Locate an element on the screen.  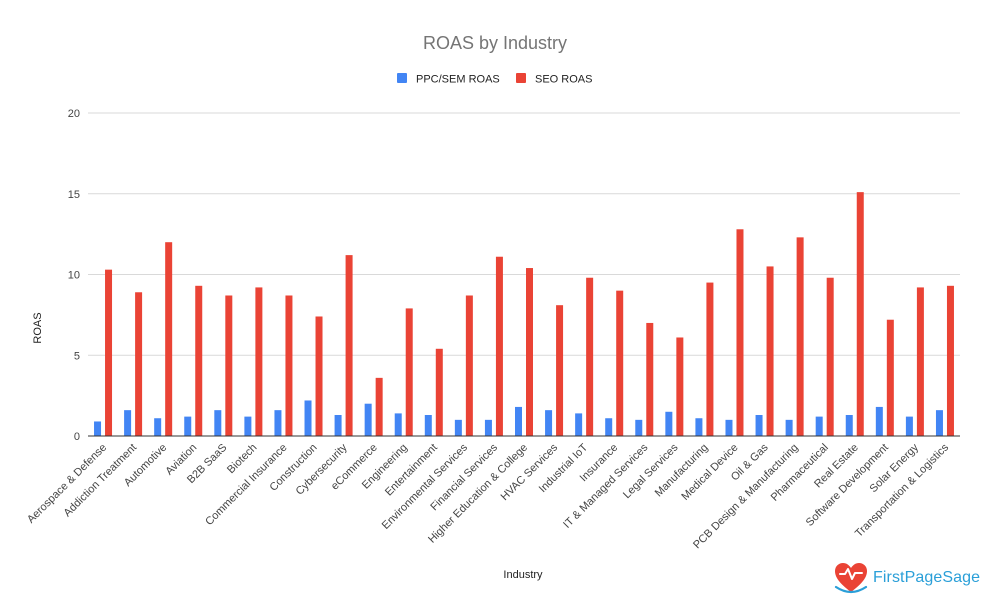
x-axis-label: Industry is located at coordinates (523, 575).